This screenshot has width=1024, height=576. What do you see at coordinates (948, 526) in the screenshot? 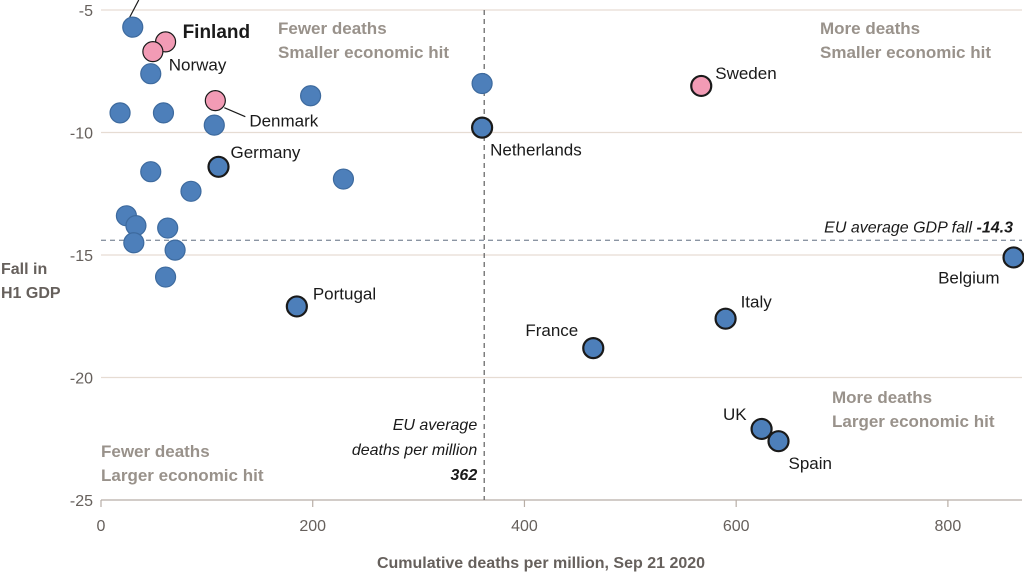
I see `x-tick-label: 800` at bounding box center [948, 526].